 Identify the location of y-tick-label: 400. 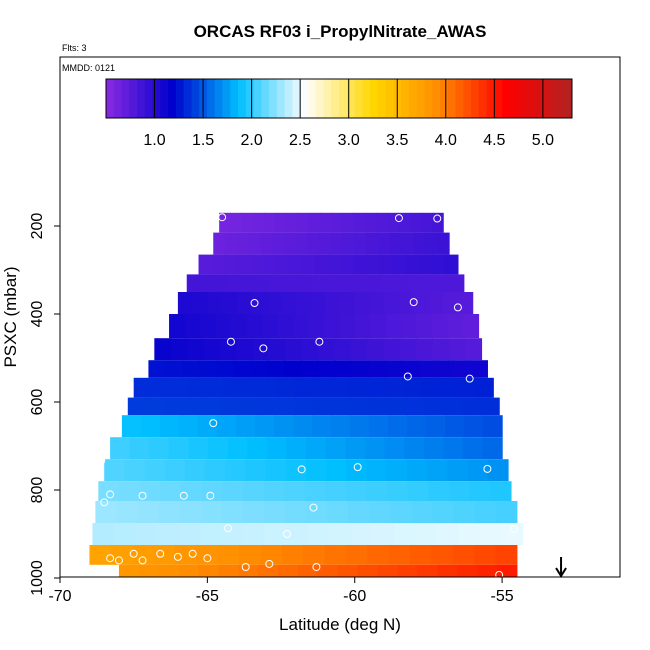
(37, 314).